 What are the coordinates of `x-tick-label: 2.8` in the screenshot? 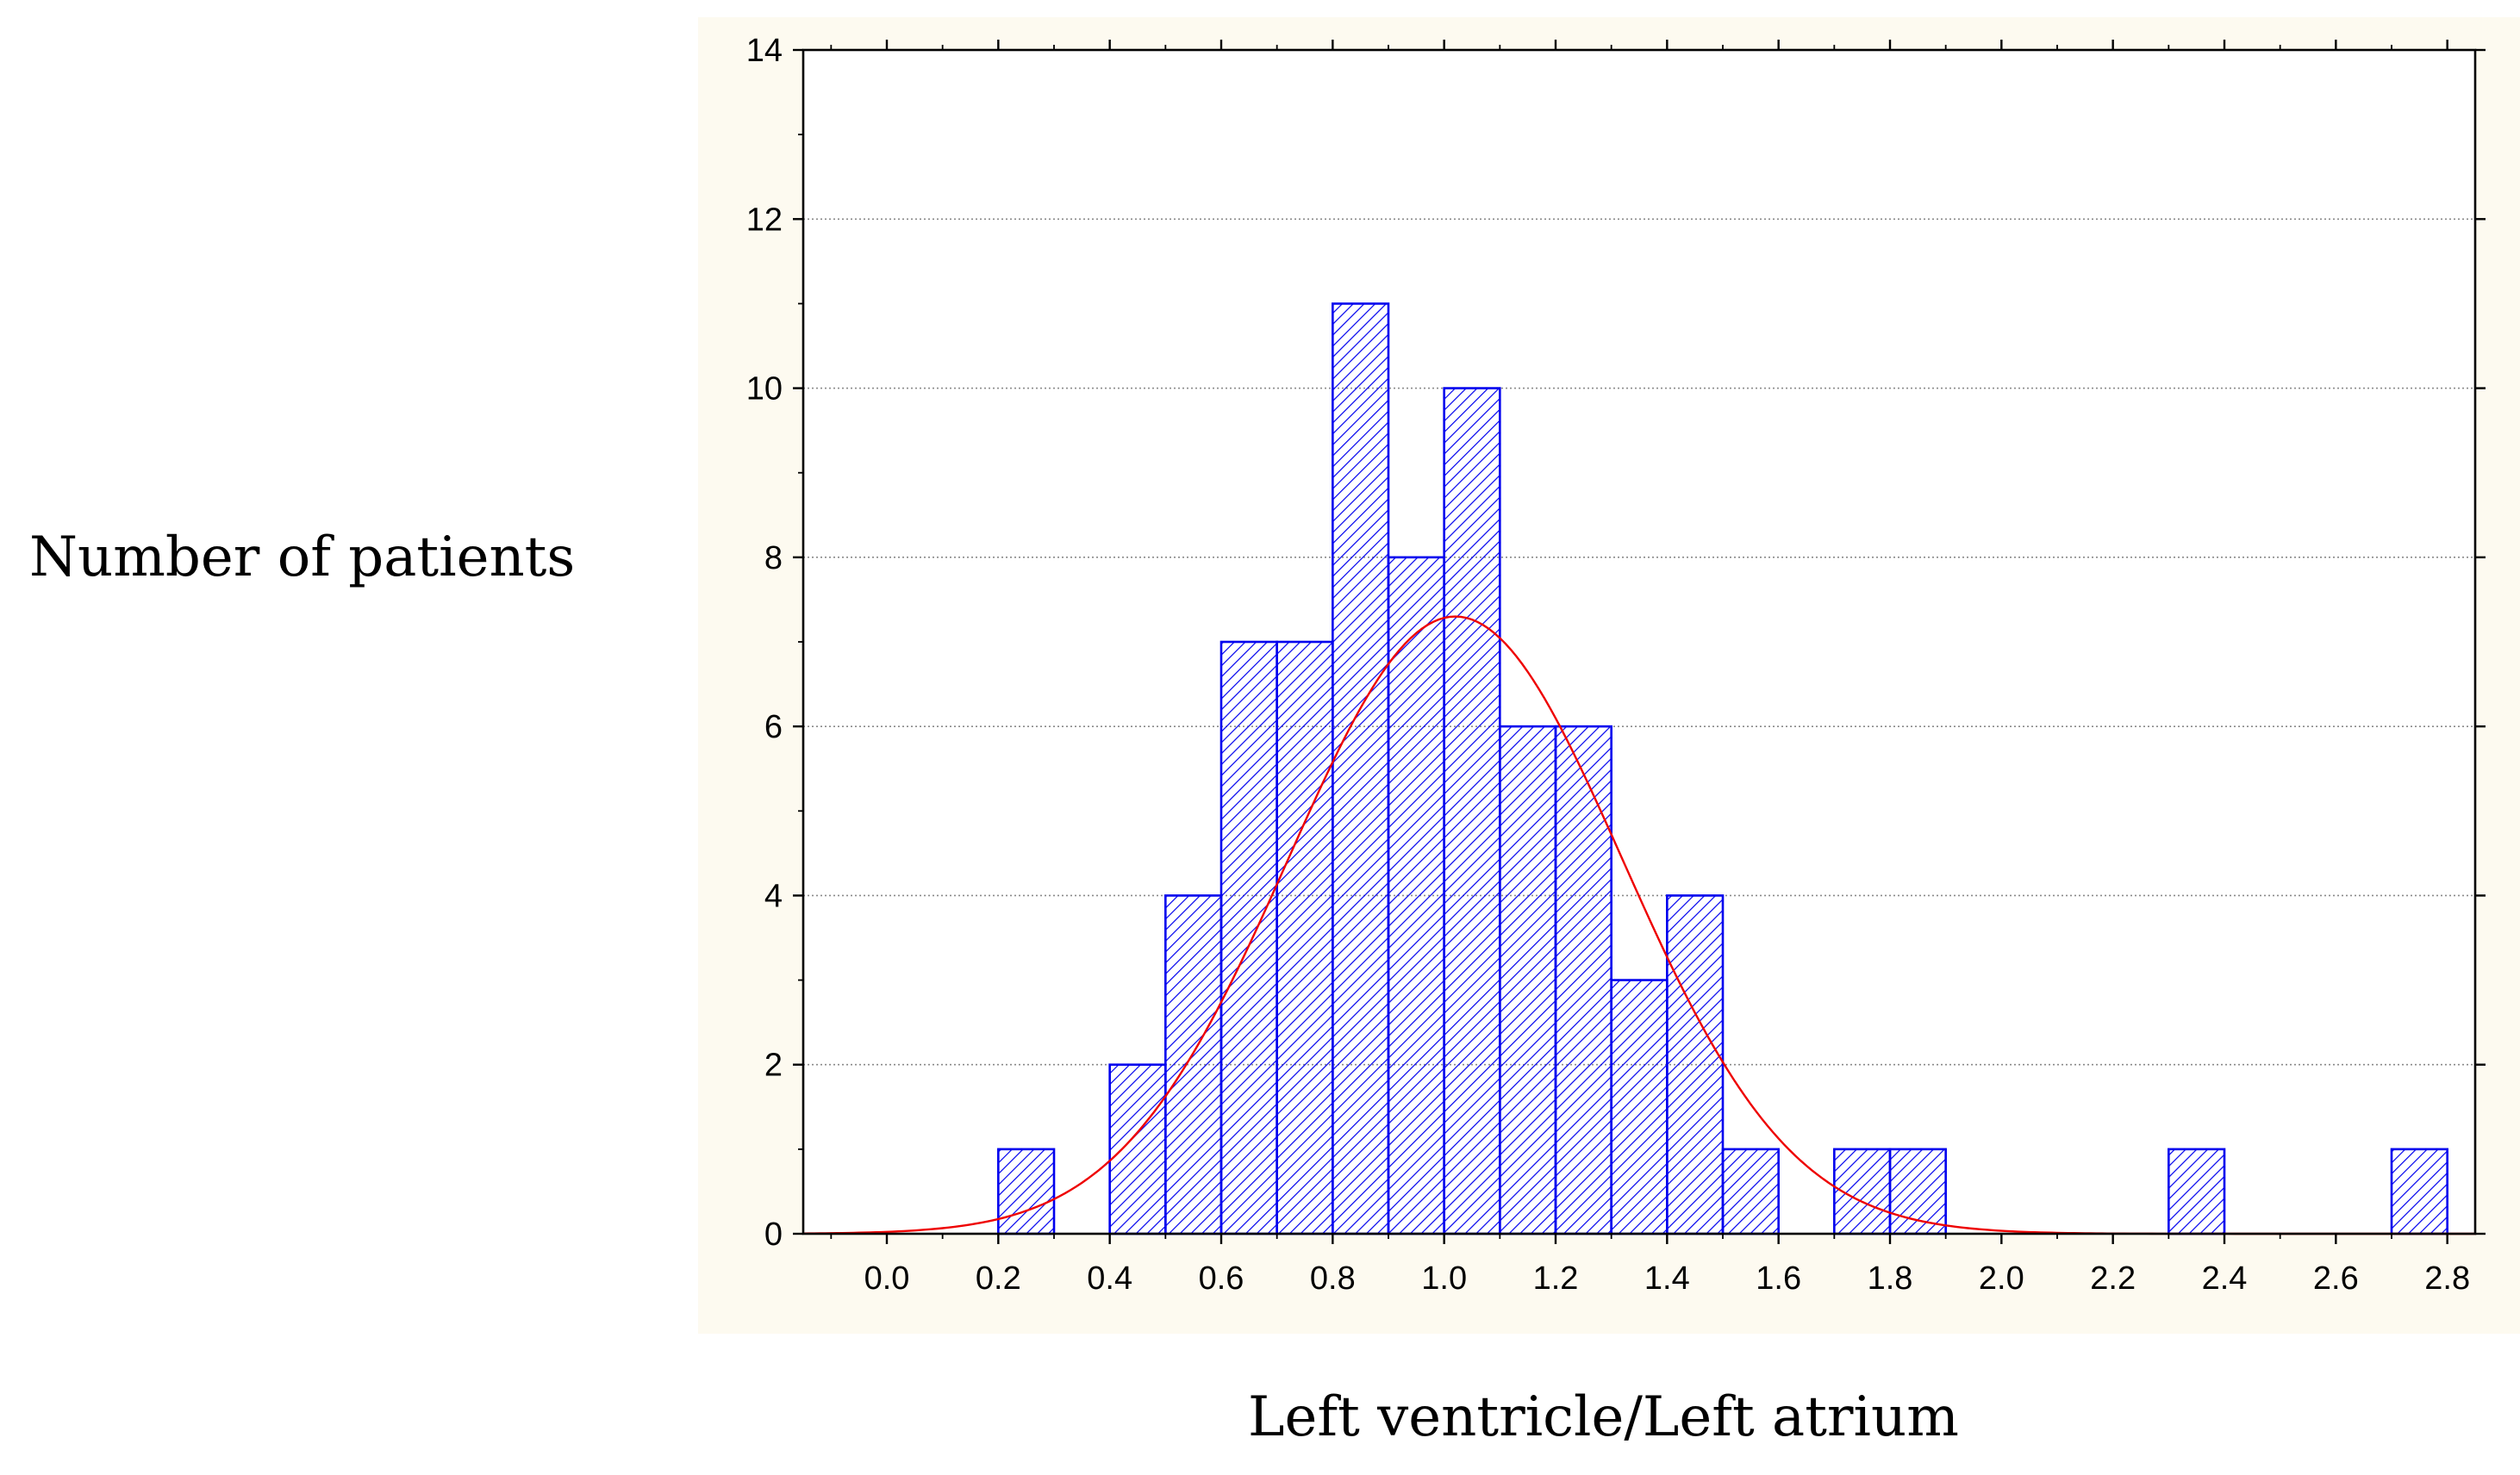 It's located at (2447, 1278).